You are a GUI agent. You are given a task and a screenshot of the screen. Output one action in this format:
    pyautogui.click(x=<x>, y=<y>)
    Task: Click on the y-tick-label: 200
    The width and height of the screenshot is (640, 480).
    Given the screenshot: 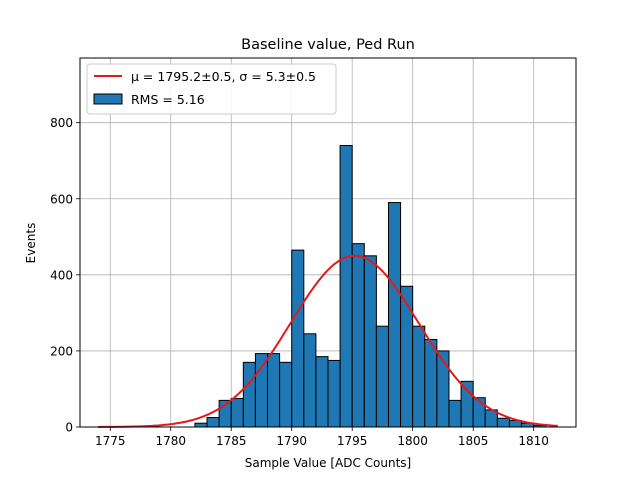 What is the action you would take?
    pyautogui.click(x=61, y=351)
    